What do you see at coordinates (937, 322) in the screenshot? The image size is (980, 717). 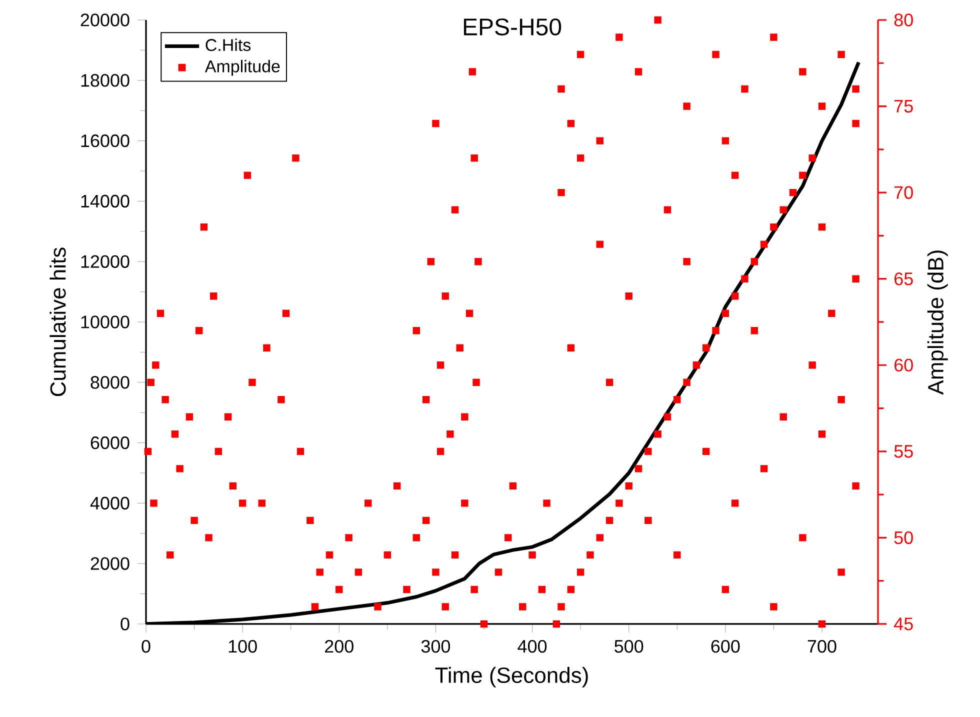 I see `y2-axis-title: Amplitude (dB)` at bounding box center [937, 322].